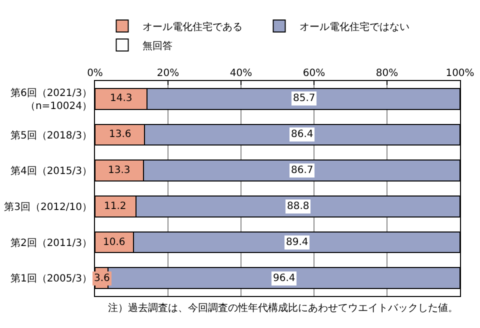 Image resolution: width=480 pixels, height=328 pixels. What do you see at coordinates (387, 73) in the screenshot?
I see `x-tick-label: 80%` at bounding box center [387, 73].